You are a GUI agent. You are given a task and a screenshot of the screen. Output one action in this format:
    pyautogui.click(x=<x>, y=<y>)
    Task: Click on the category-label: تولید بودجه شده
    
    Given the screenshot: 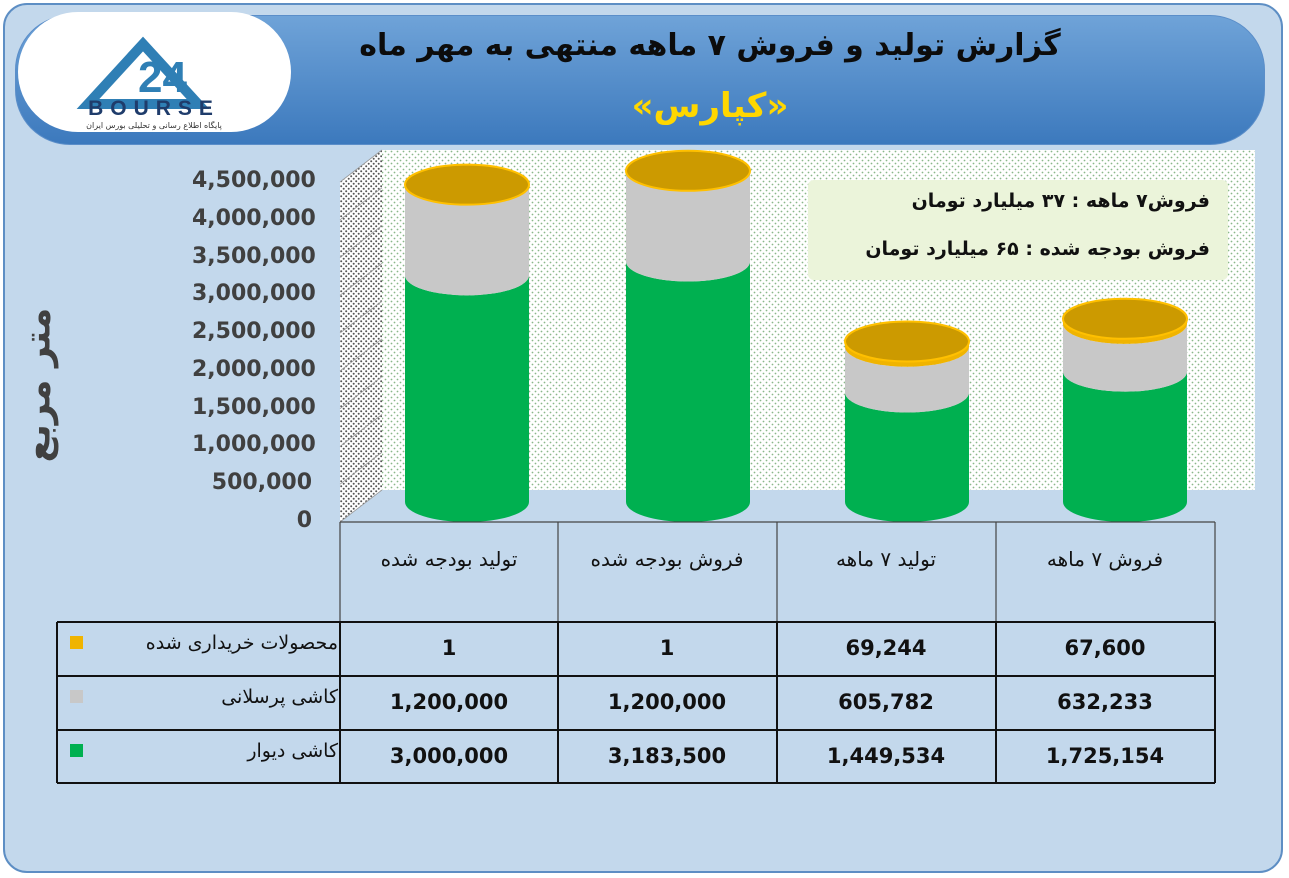 What is the action you would take?
    pyautogui.click(x=449, y=559)
    